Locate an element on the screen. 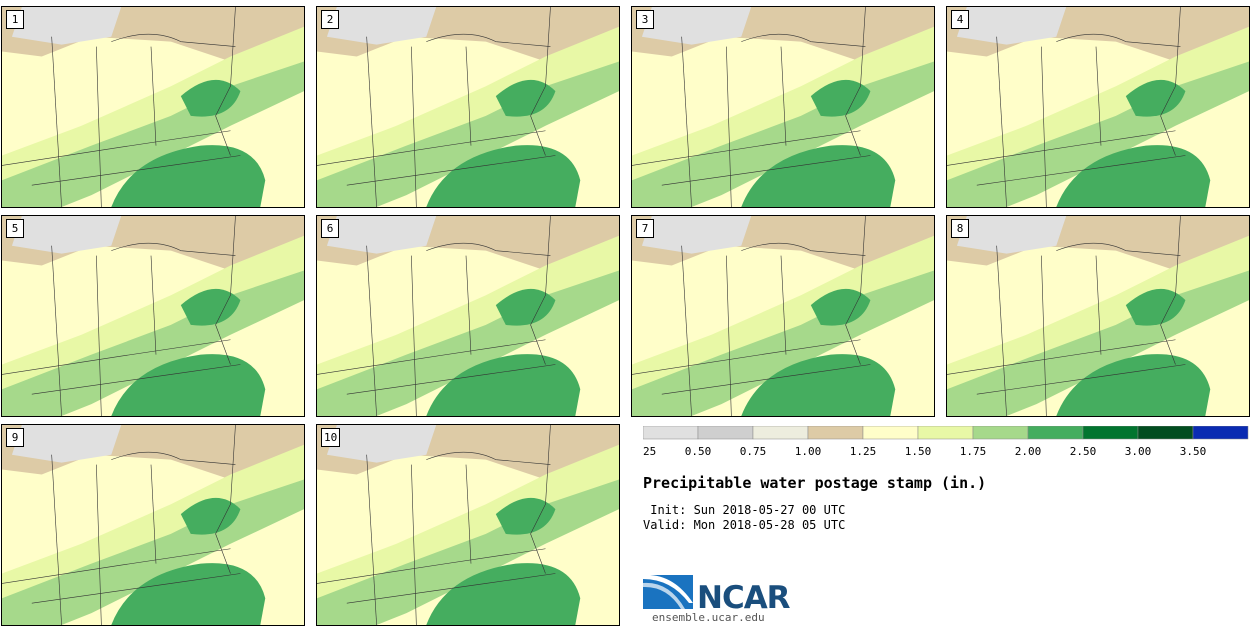  stamp-panel-4: 4 is located at coordinates (1098, 107).